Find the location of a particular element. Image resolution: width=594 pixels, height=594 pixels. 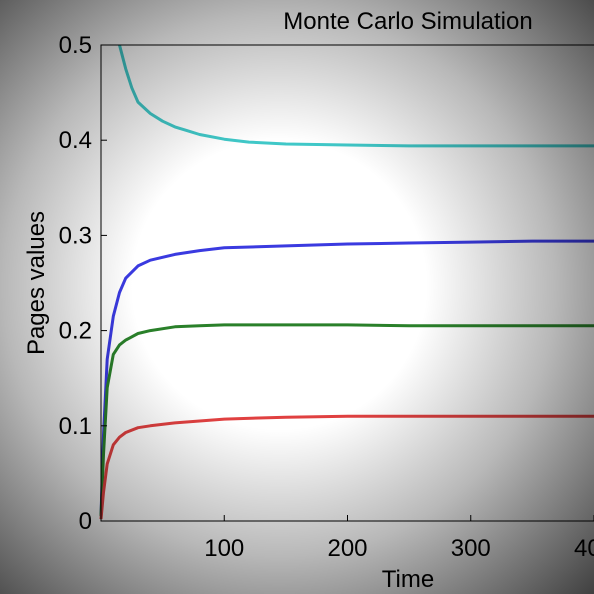

y-tick-label: 0.3 is located at coordinates (75, 235).